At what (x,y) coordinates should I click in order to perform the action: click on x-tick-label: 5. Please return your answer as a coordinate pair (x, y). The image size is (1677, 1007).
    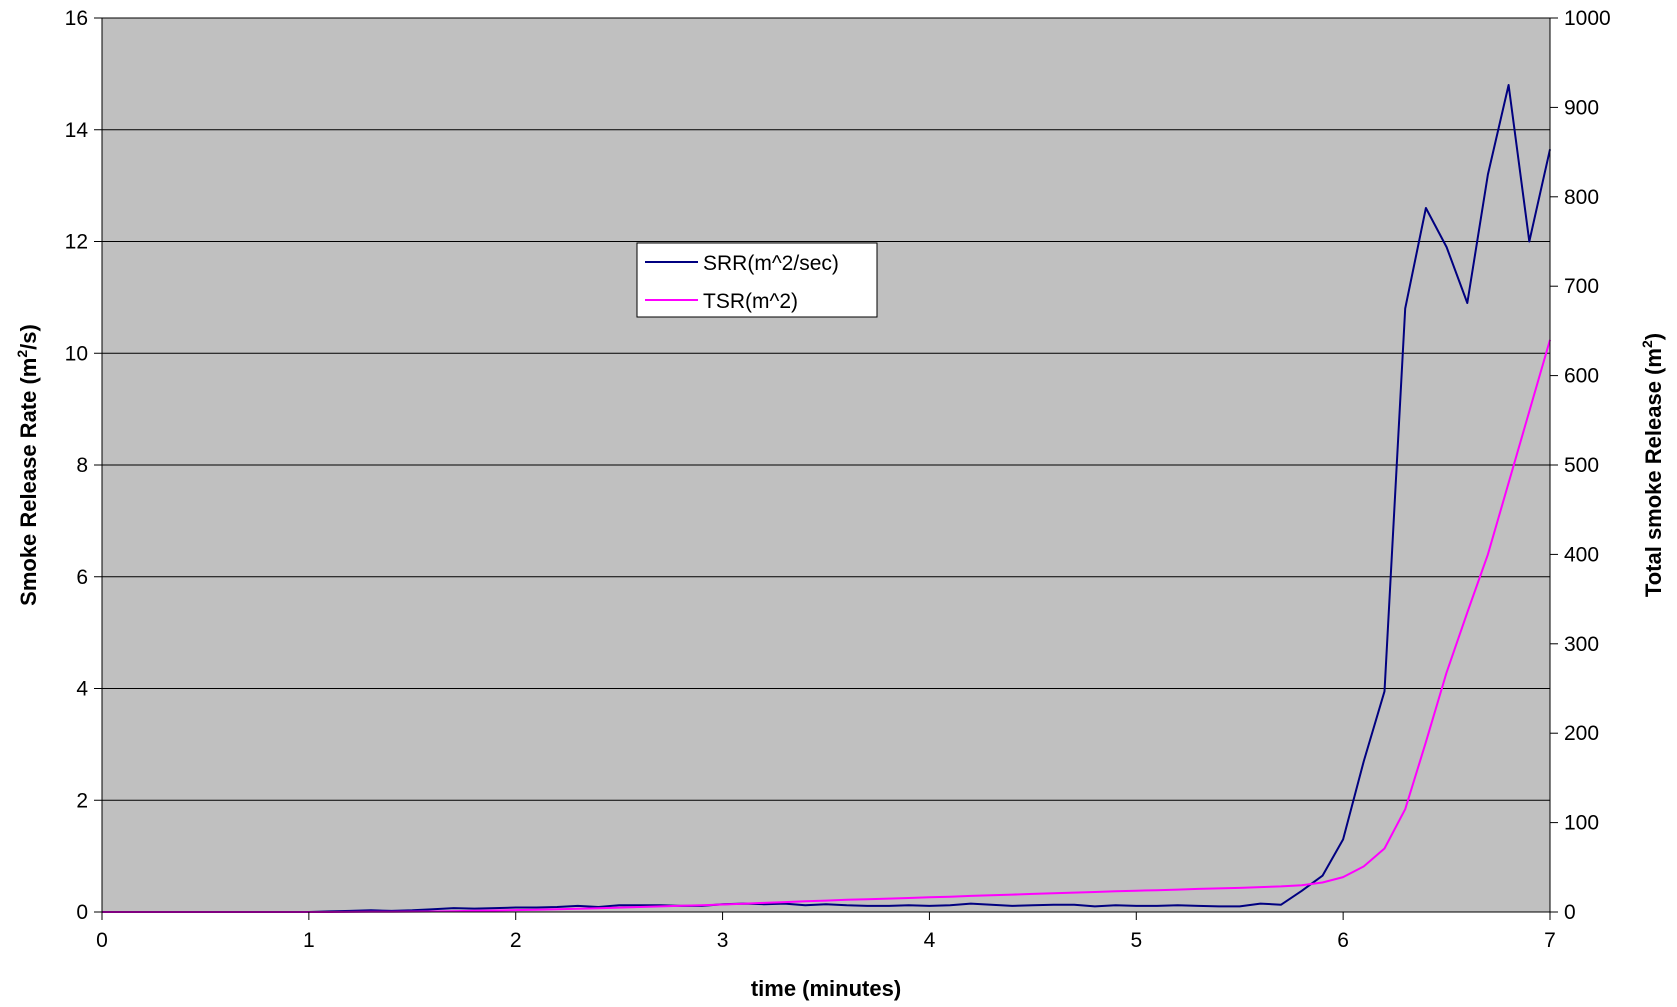
    Looking at the image, I should click on (1136, 940).